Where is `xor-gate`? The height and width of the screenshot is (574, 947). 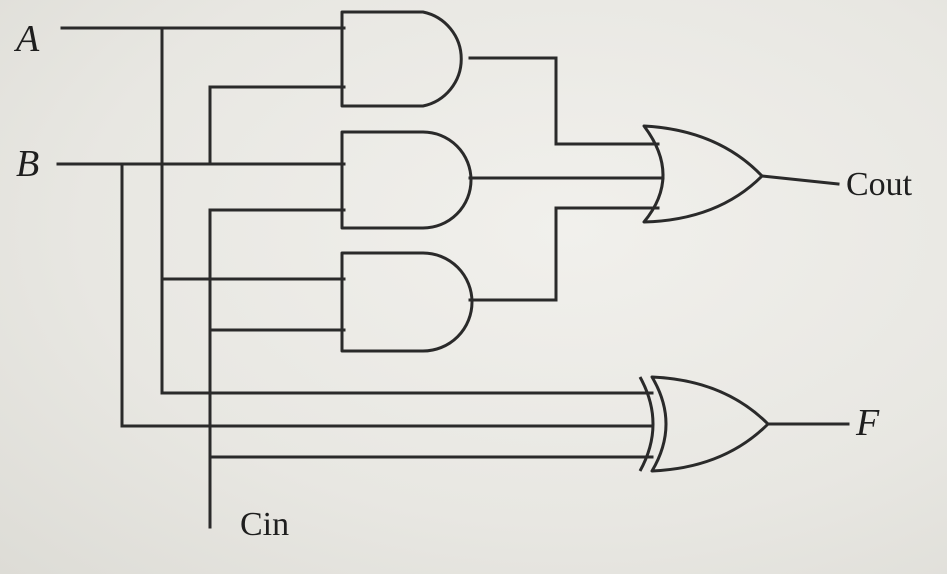 xor-gate is located at coordinates (704, 424).